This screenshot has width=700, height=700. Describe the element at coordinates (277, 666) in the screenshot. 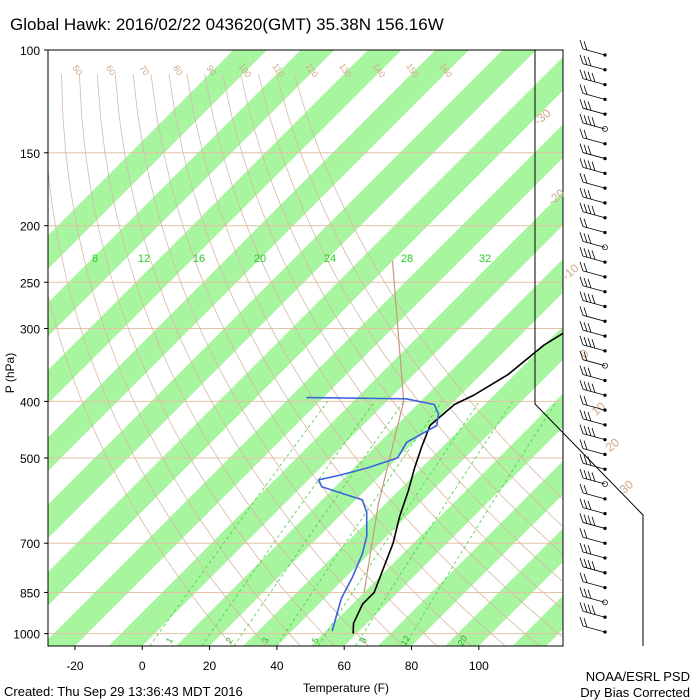

I see `x-tick-label: 40` at that location.